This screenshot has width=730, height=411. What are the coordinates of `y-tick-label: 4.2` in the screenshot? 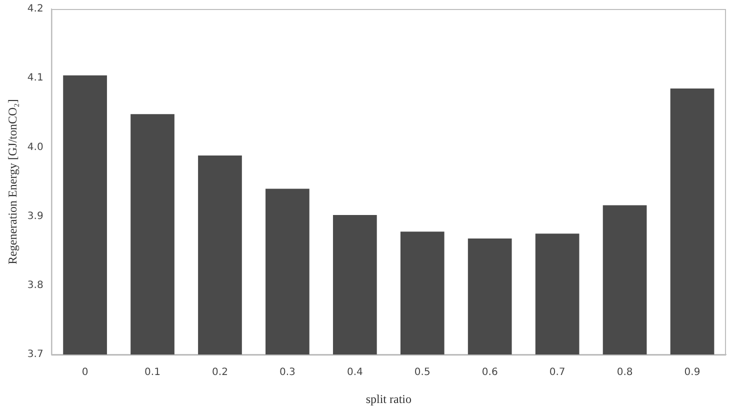 It's located at (35, 9).